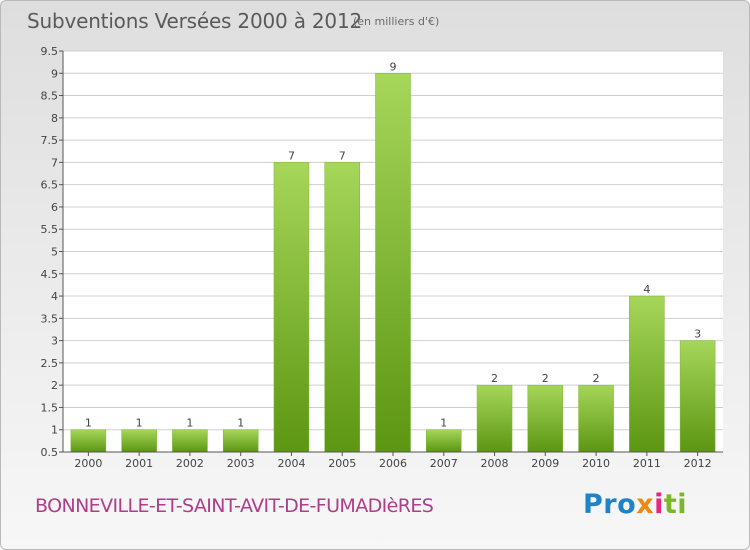 The image size is (750, 550). I want to click on y-tick-label: 8, so click(54, 118).